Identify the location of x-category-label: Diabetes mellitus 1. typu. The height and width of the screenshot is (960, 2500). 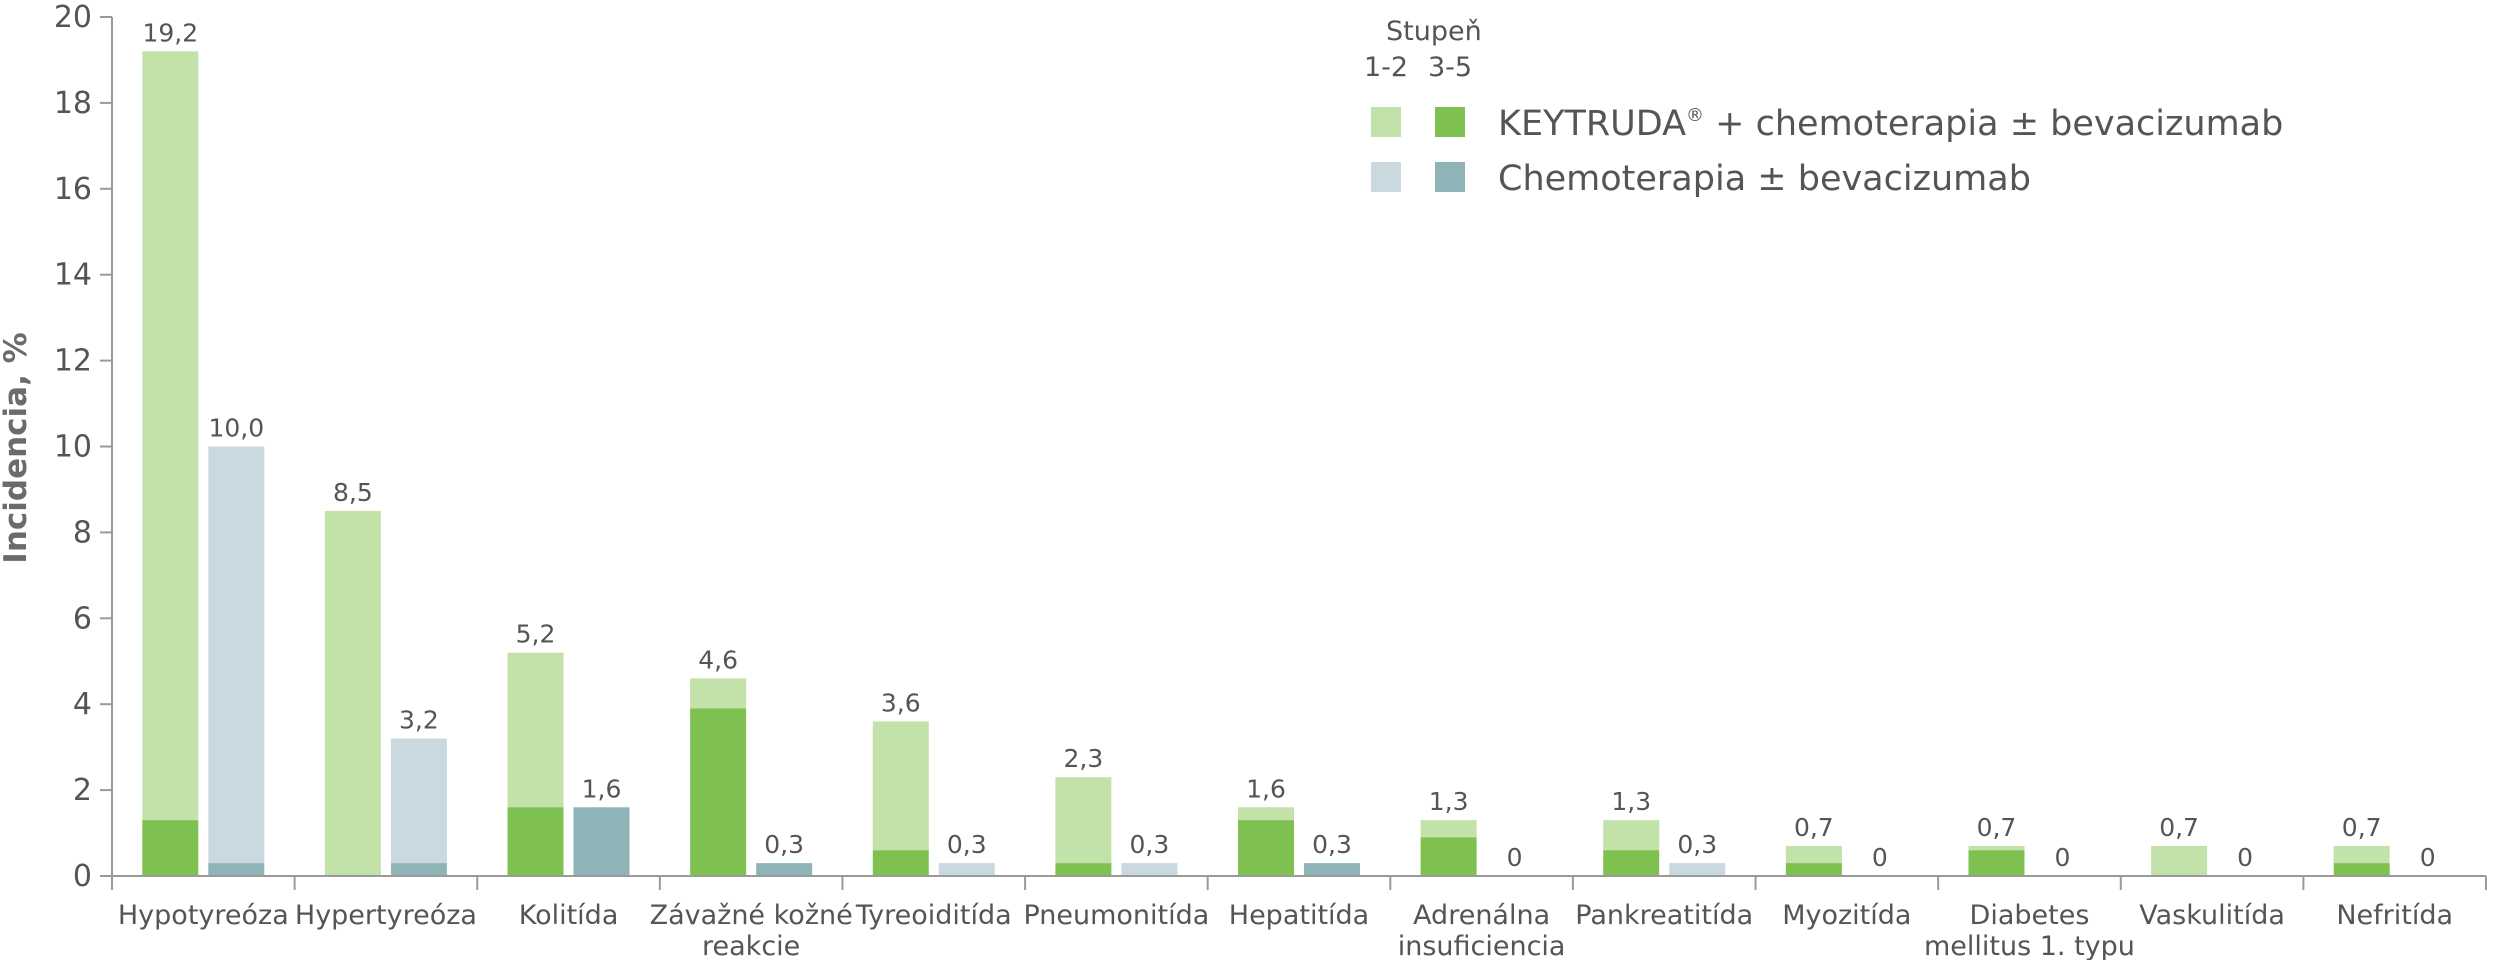
(2029, 930).